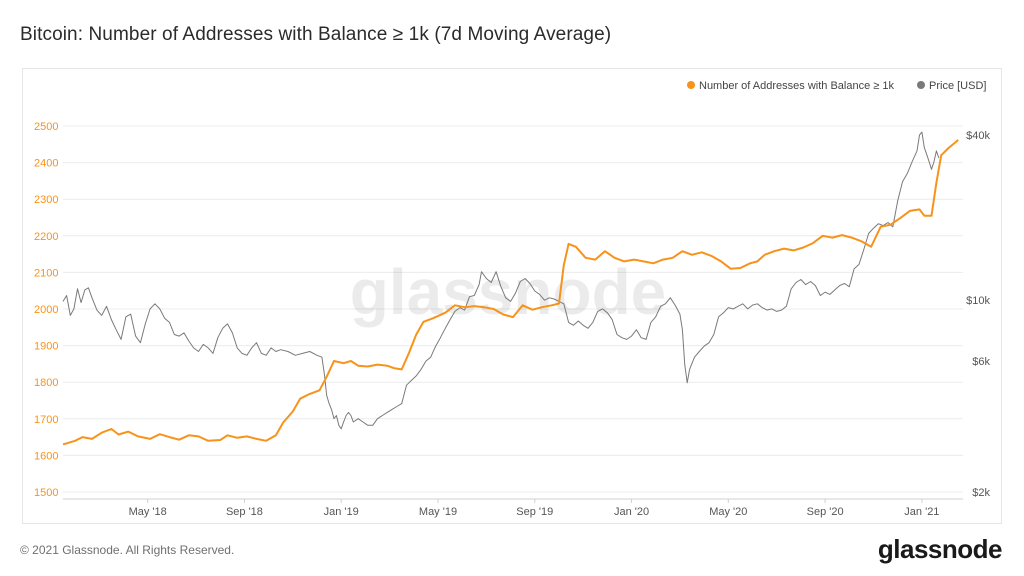 This screenshot has width=1024, height=576. I want to click on y-right-tick-label: $2k, so click(981, 493).